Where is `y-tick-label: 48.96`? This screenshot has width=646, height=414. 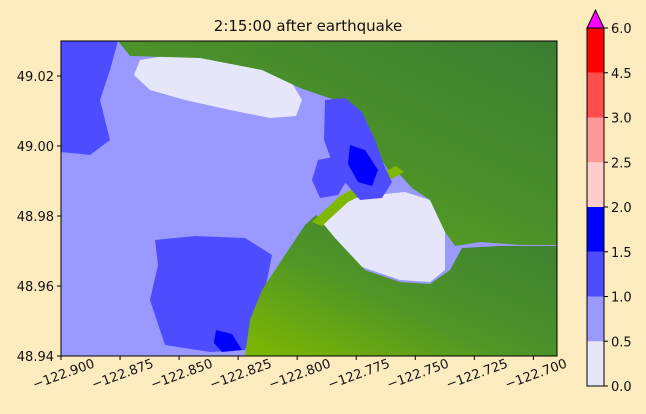 y-tick-label: 48.96 is located at coordinates (35, 287).